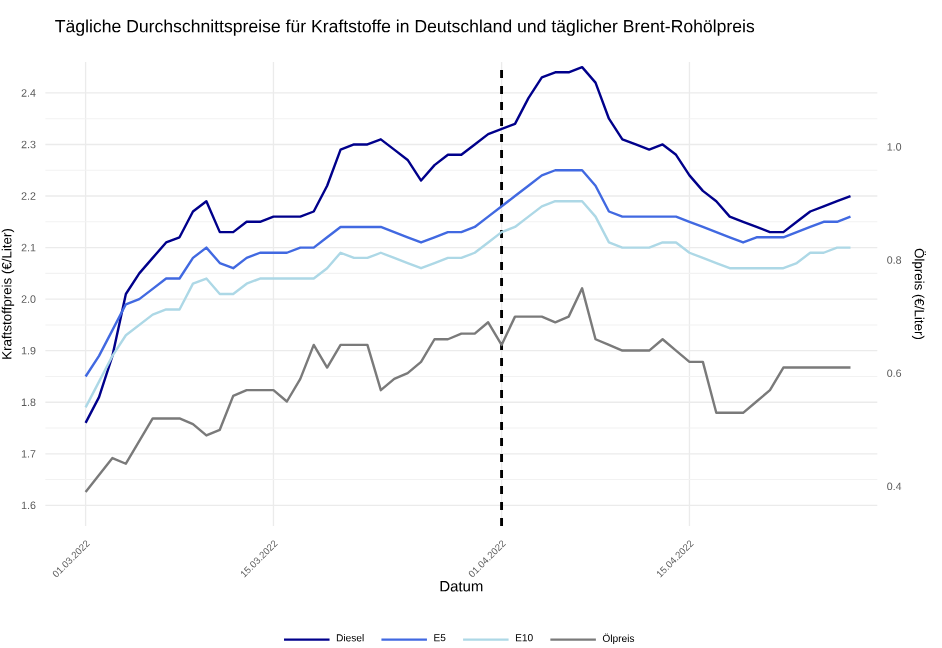 The height and width of the screenshot is (648, 942). What do you see at coordinates (405, 27) in the screenshot?
I see `chart-title: Tägliche Durchschnittspreise für Kraftstoffe in Deutschland und täglicher Brent-Rohölpreis` at bounding box center [405, 27].